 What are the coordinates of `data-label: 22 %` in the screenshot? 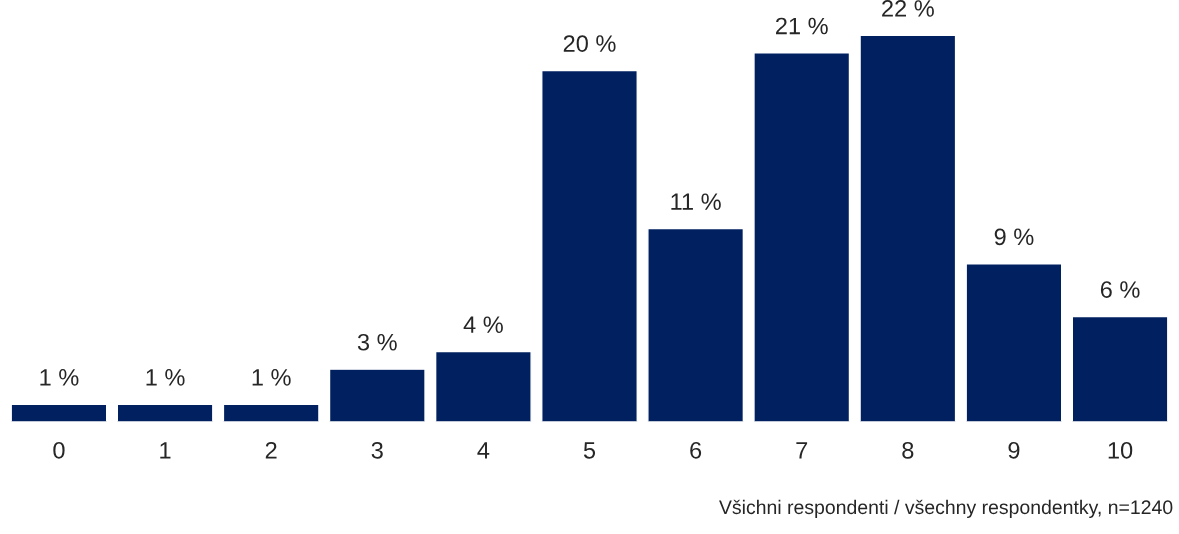 It's located at (908, 8).